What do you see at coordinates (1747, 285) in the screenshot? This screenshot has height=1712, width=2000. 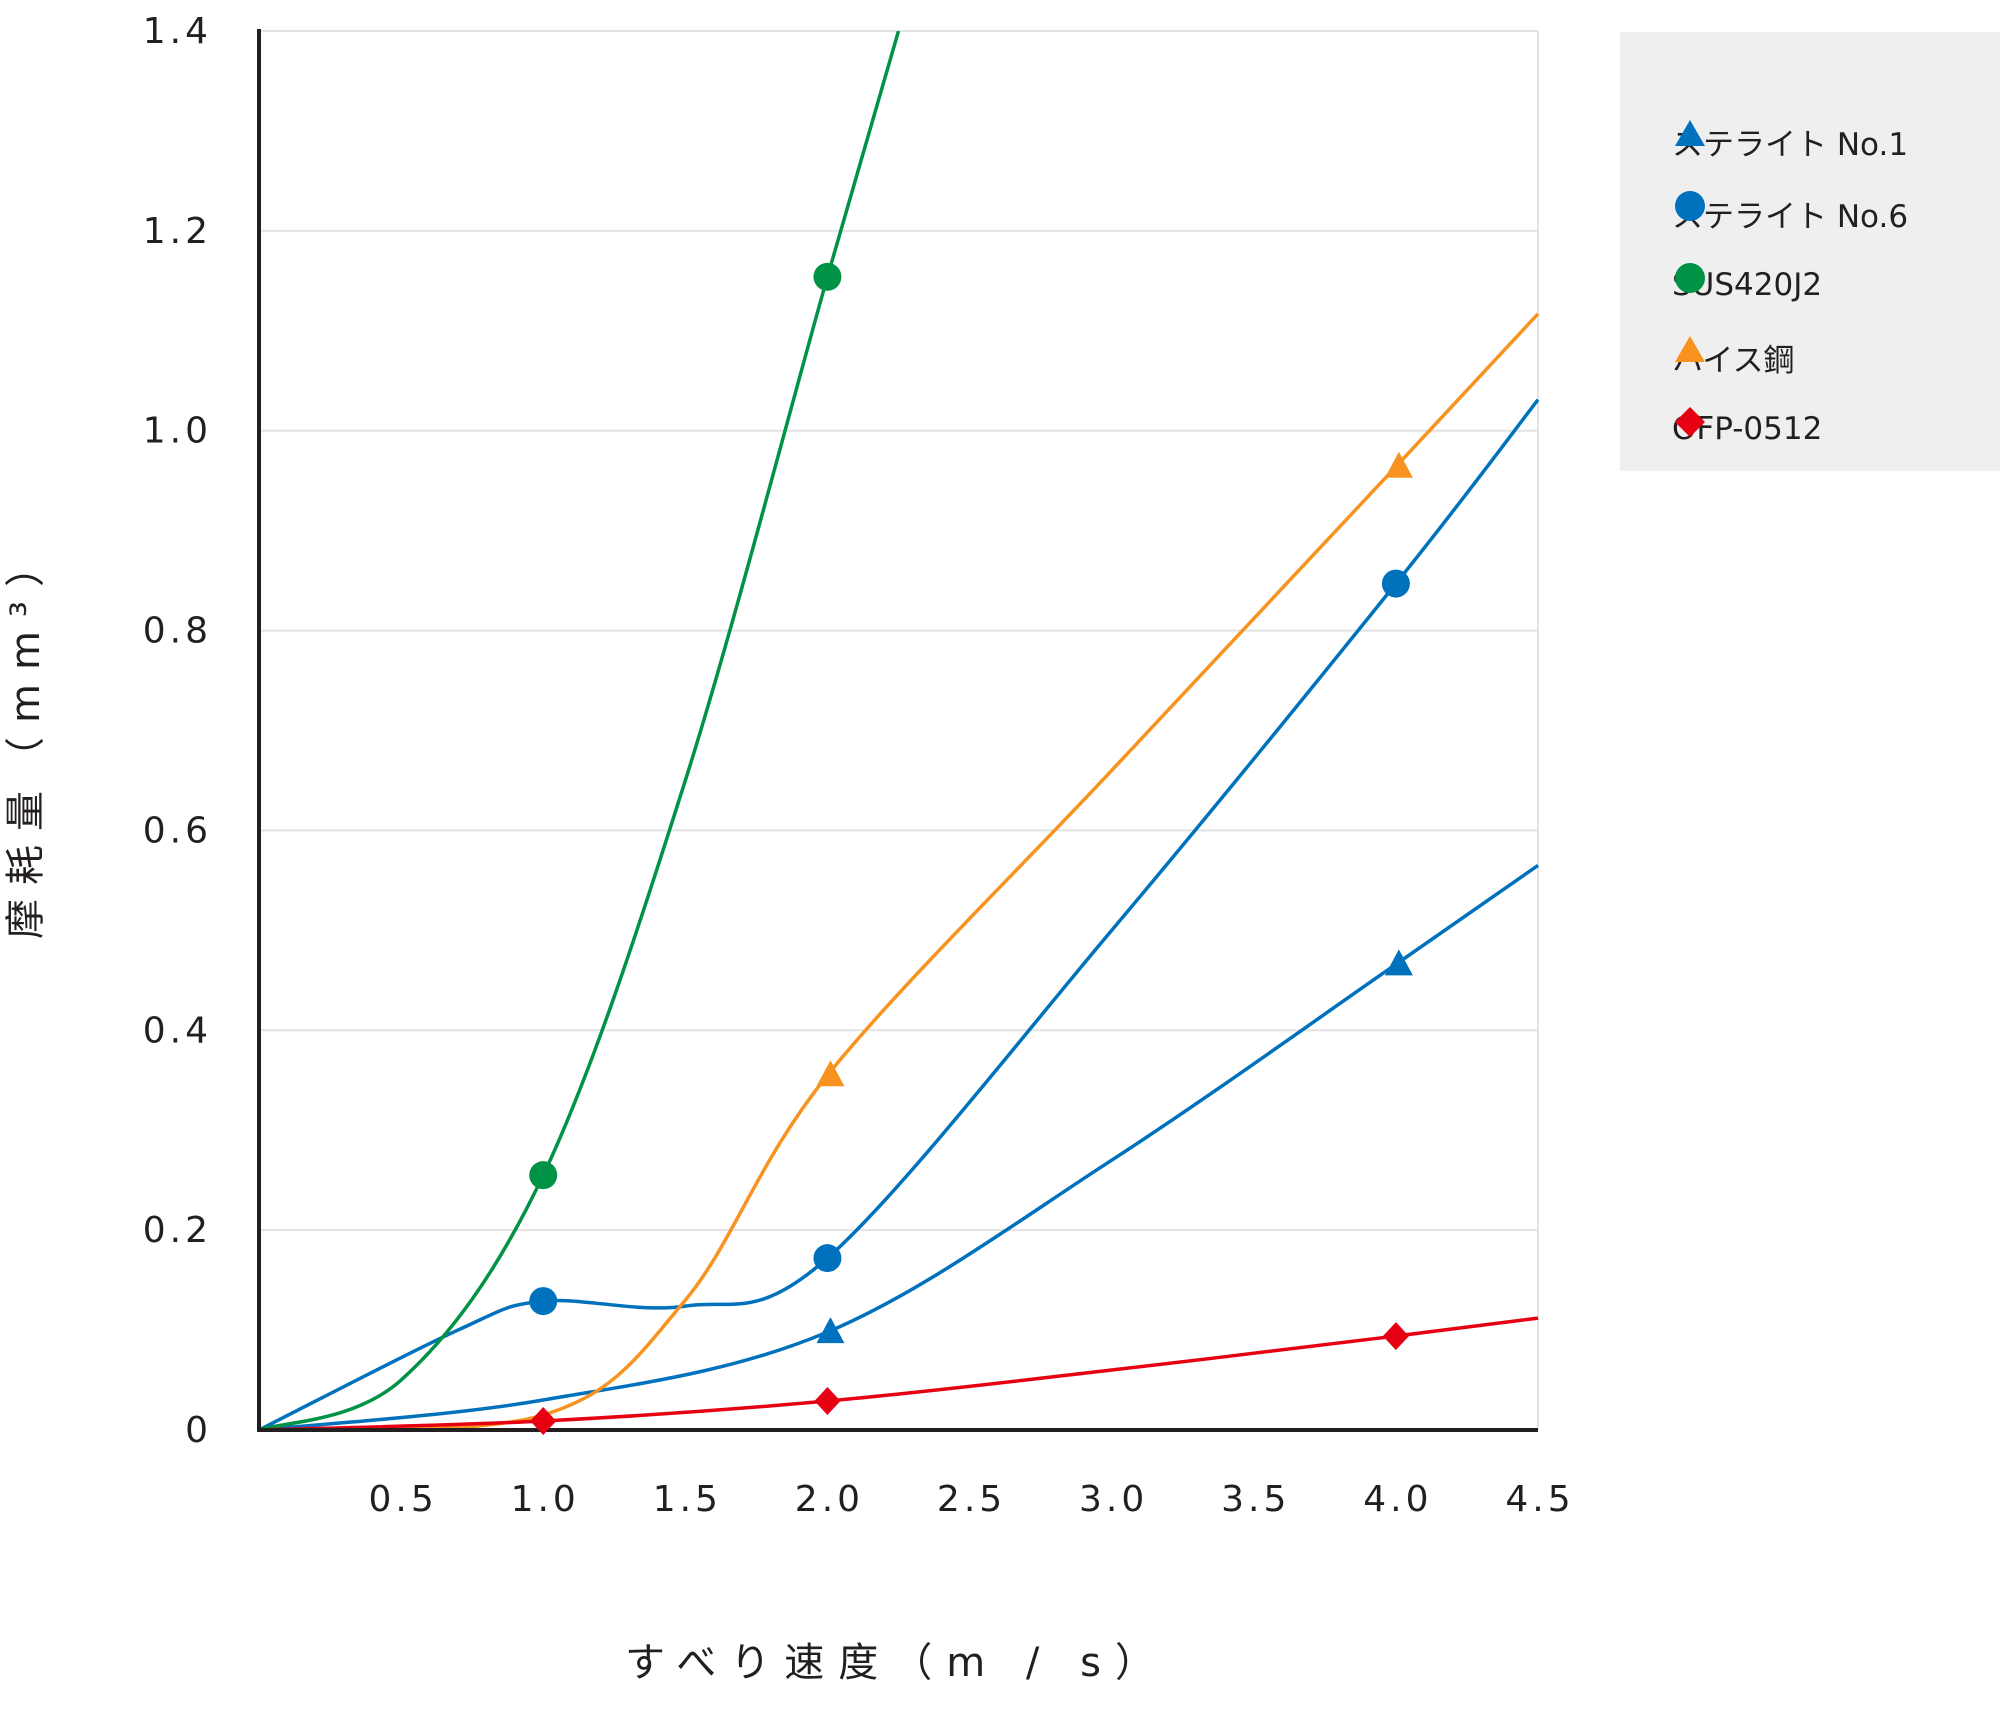 I see `legend-item: SUS420J2` at bounding box center [1747, 285].